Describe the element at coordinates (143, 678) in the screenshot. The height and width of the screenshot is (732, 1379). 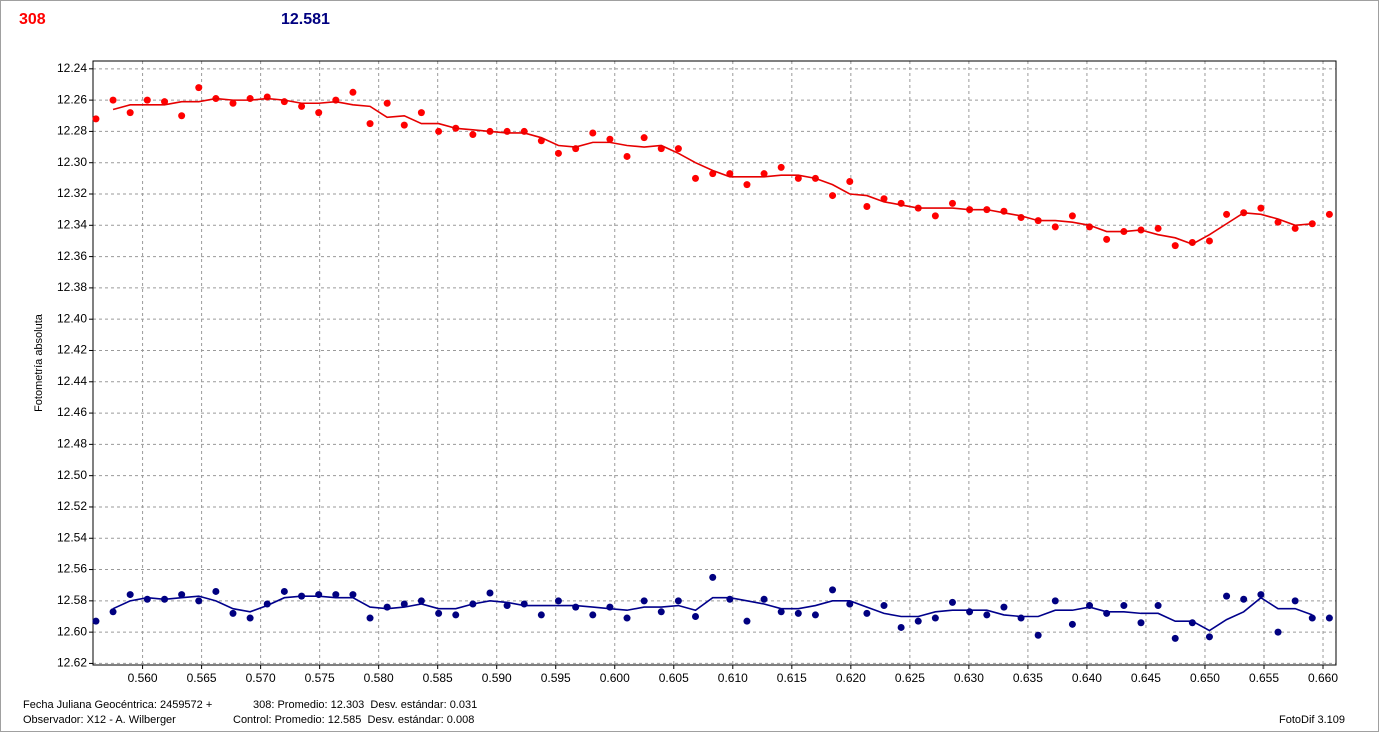
I see `x-tick-label: 0.560` at that location.